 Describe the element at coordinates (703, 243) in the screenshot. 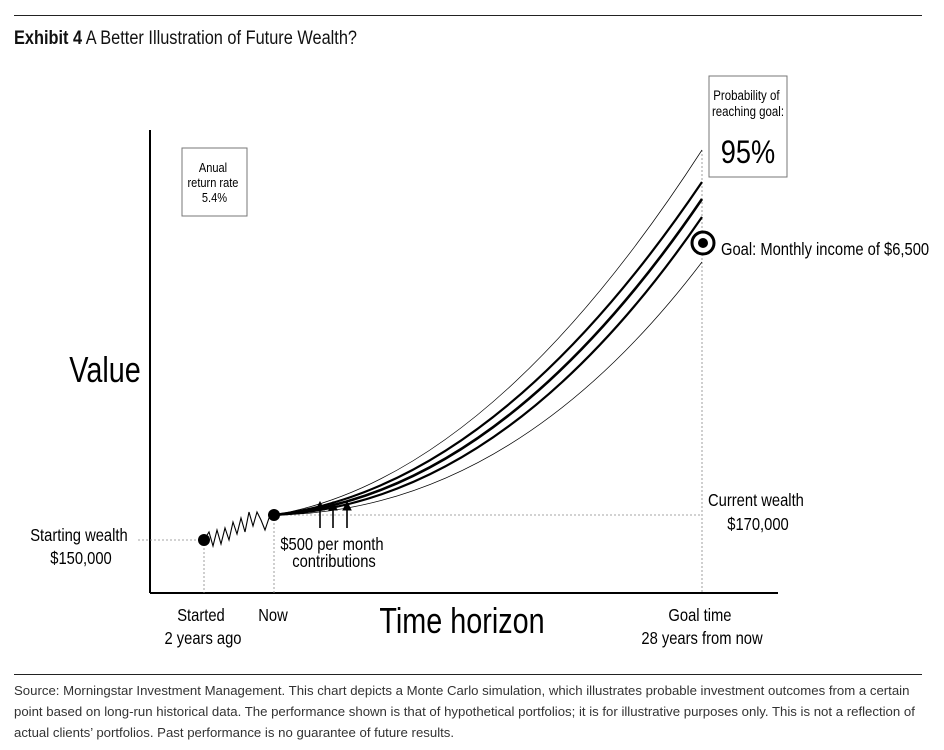

I see `target-icon` at that location.